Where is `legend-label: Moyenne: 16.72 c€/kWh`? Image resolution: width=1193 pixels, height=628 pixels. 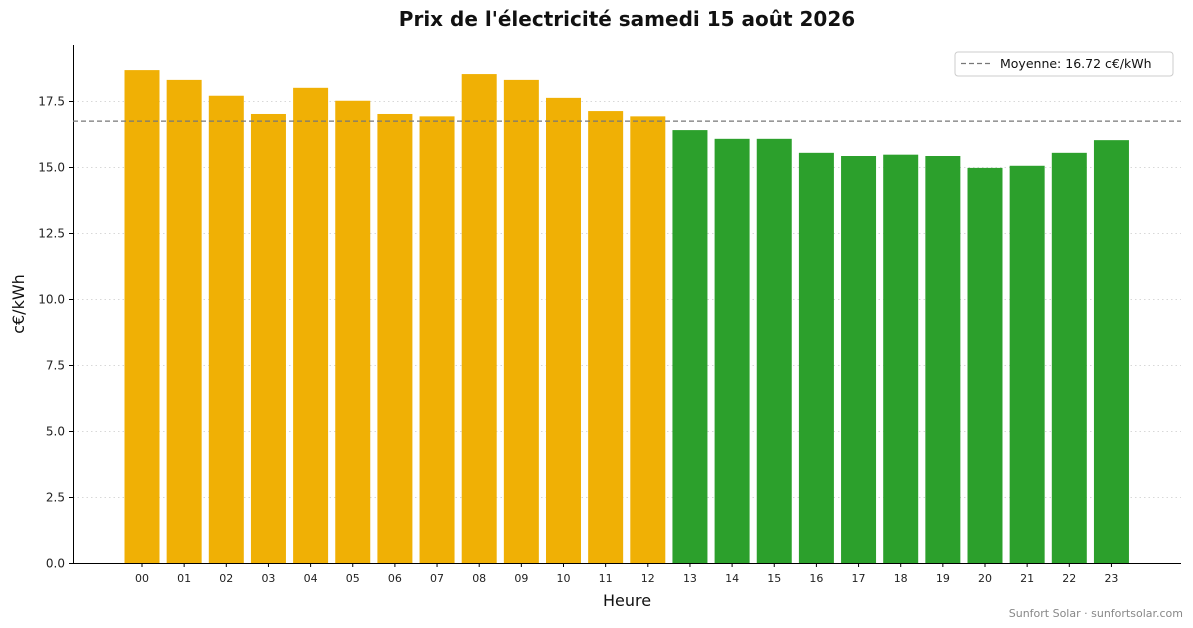 legend-label: Moyenne: 16.72 c€/kWh is located at coordinates (1076, 63).